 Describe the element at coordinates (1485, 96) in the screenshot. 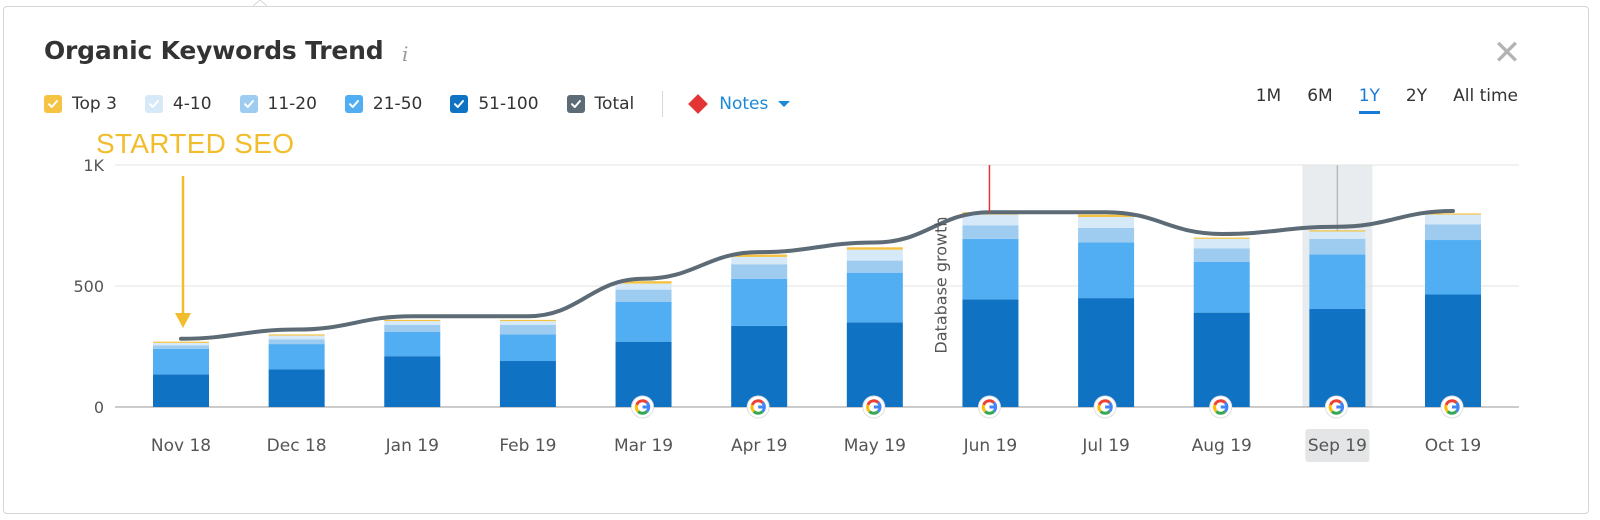

I see `range-all-time: All time` at that location.